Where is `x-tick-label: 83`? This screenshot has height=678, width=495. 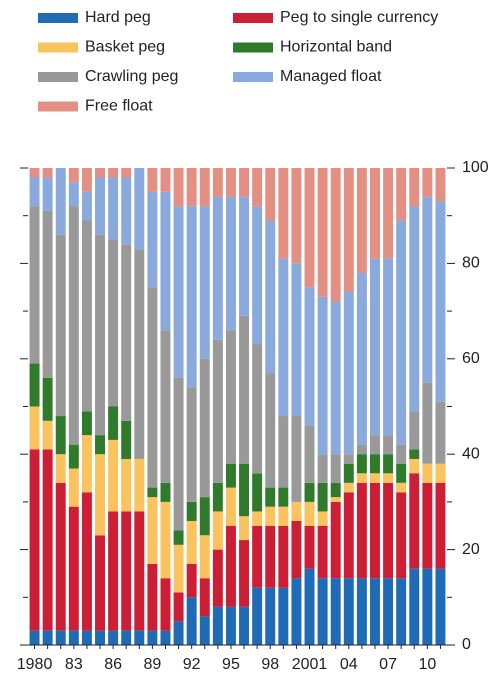
x-tick-label: 83 is located at coordinates (74, 664).